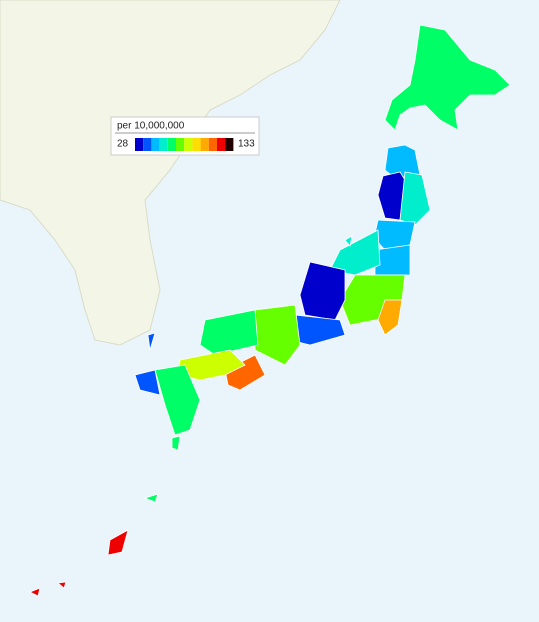 The width and height of the screenshot is (539, 622). Describe the element at coordinates (246, 144) in the screenshot. I see `legend-max: 133` at that location.